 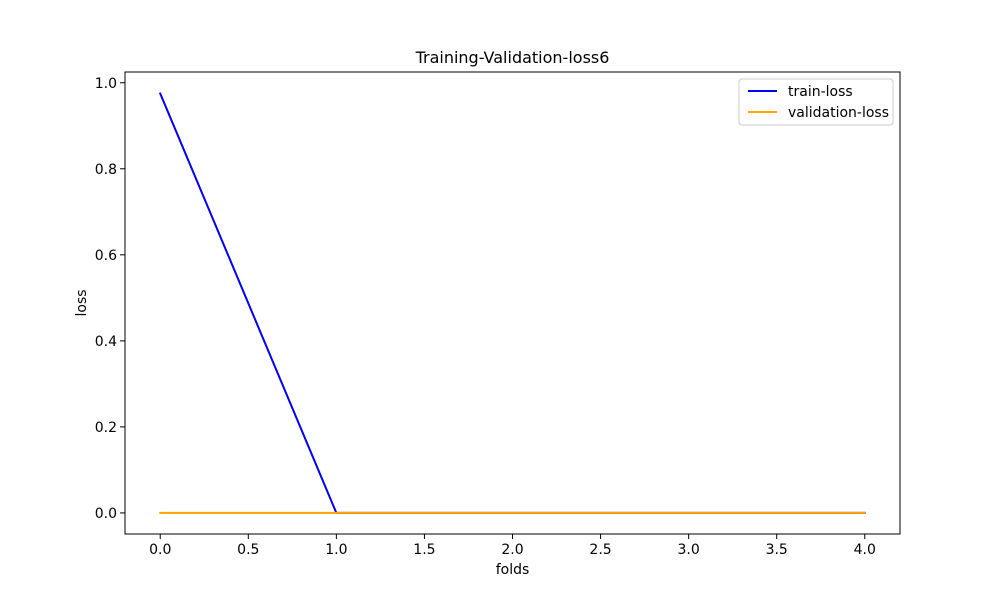 I want to click on y-tick-label: 0.8, so click(x=106, y=170).